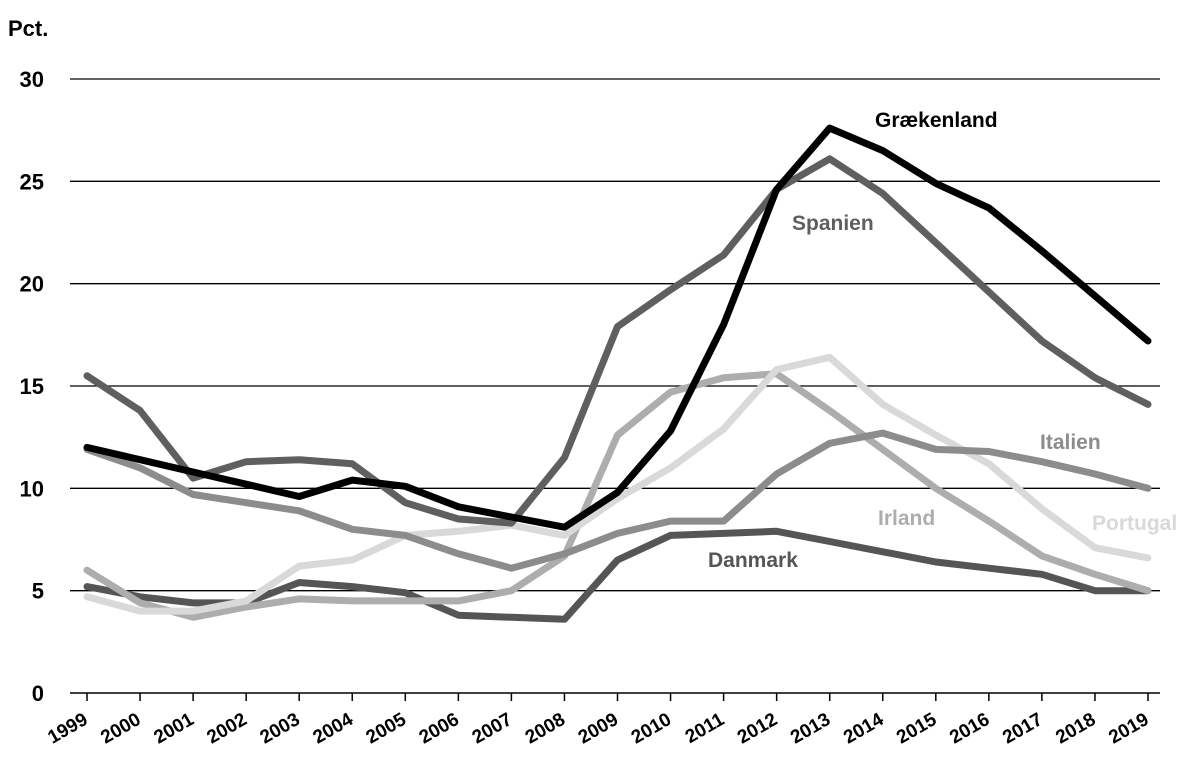  I want to click on x-tick-label-2008: 2008, so click(545, 728).